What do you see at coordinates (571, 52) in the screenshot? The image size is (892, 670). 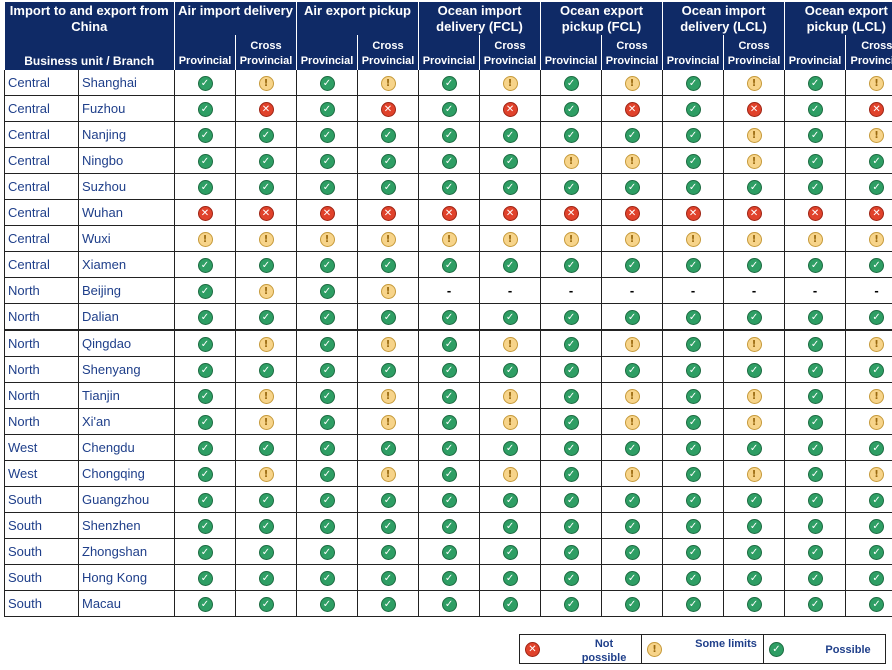 I see `subheader-provincial: Provincial` at bounding box center [571, 52].